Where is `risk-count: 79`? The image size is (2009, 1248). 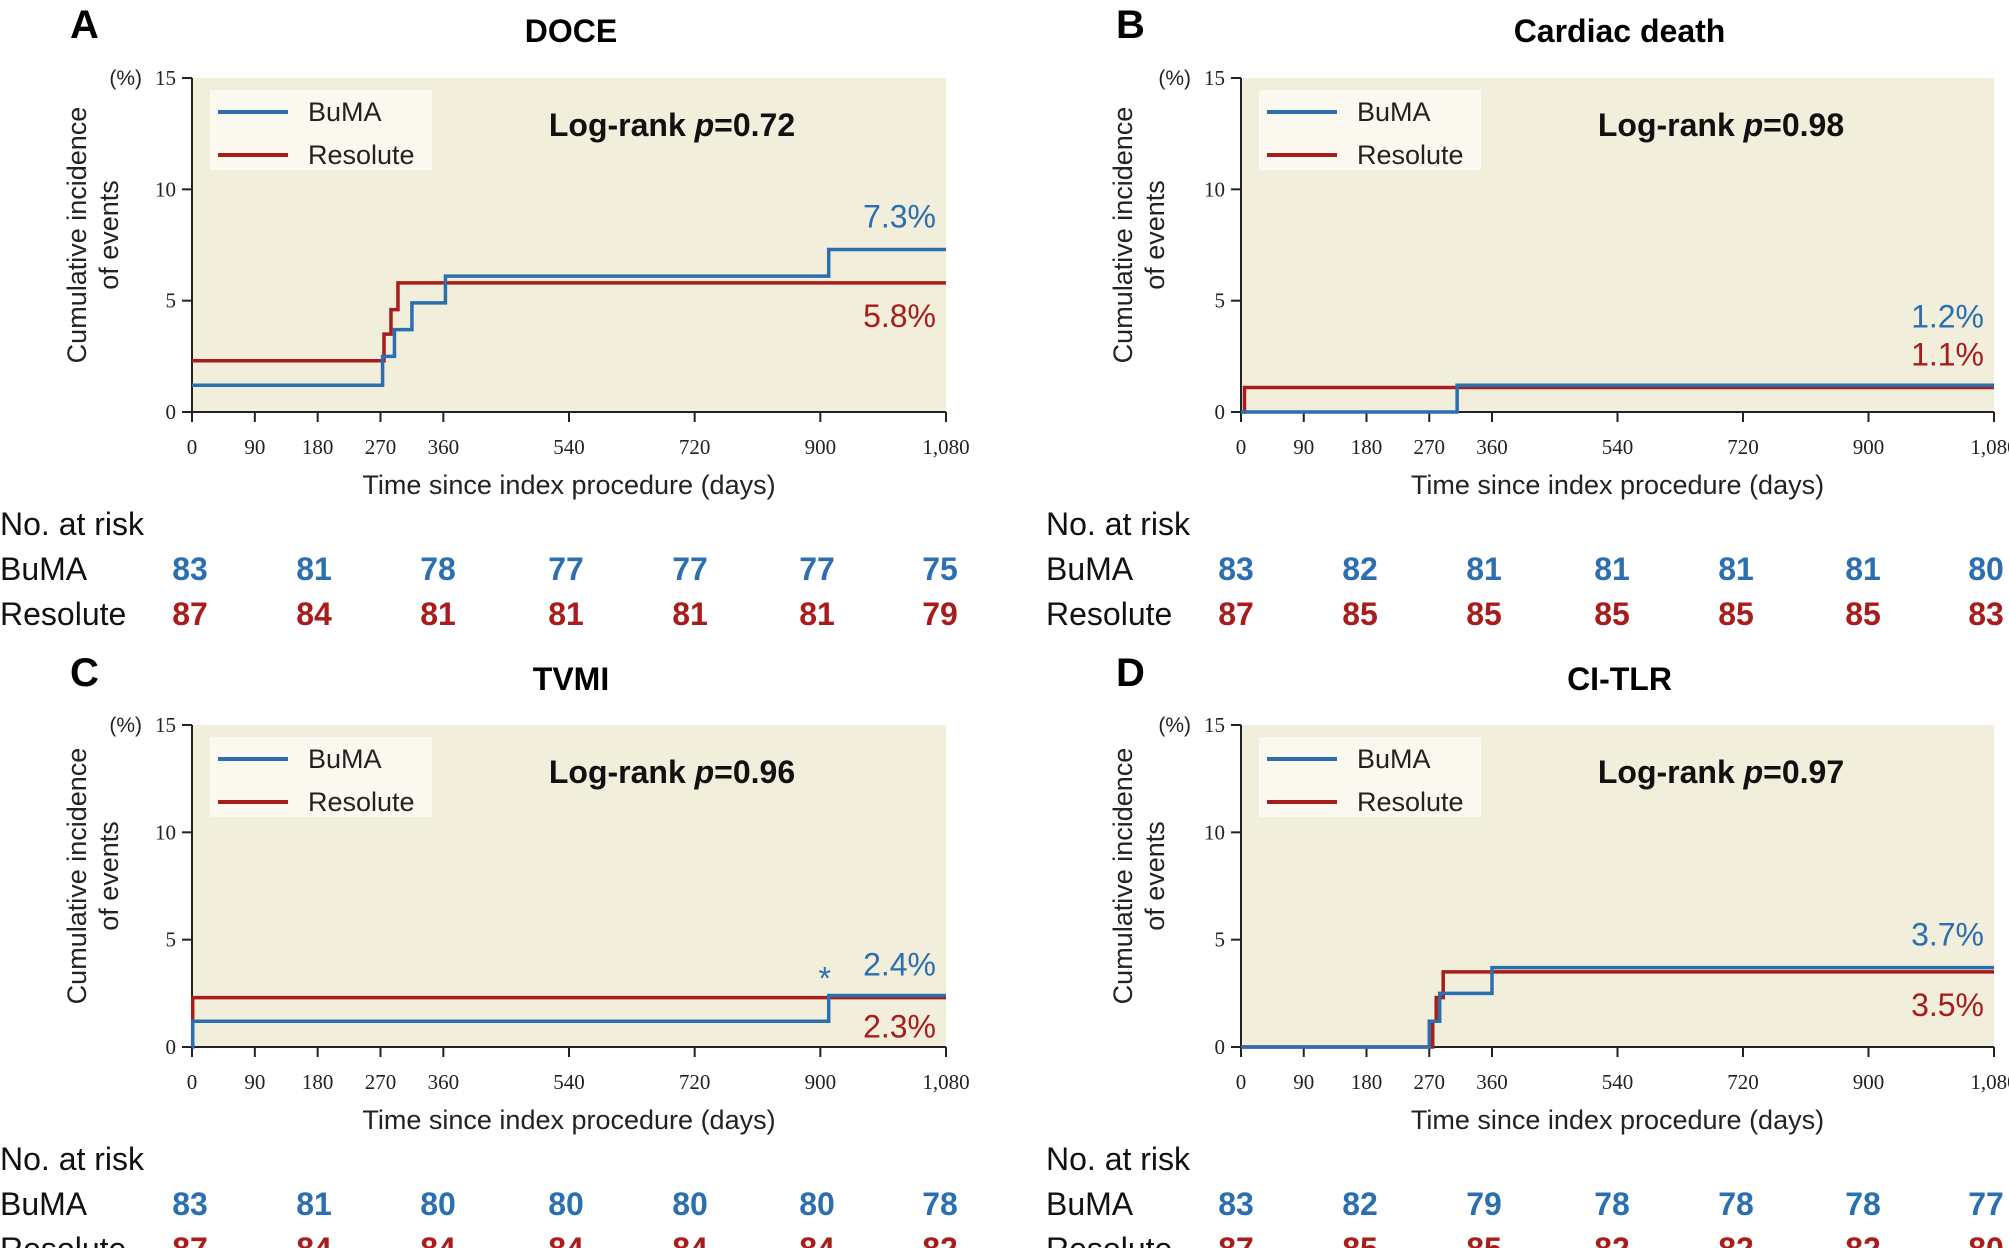 risk-count: 79 is located at coordinates (940, 614).